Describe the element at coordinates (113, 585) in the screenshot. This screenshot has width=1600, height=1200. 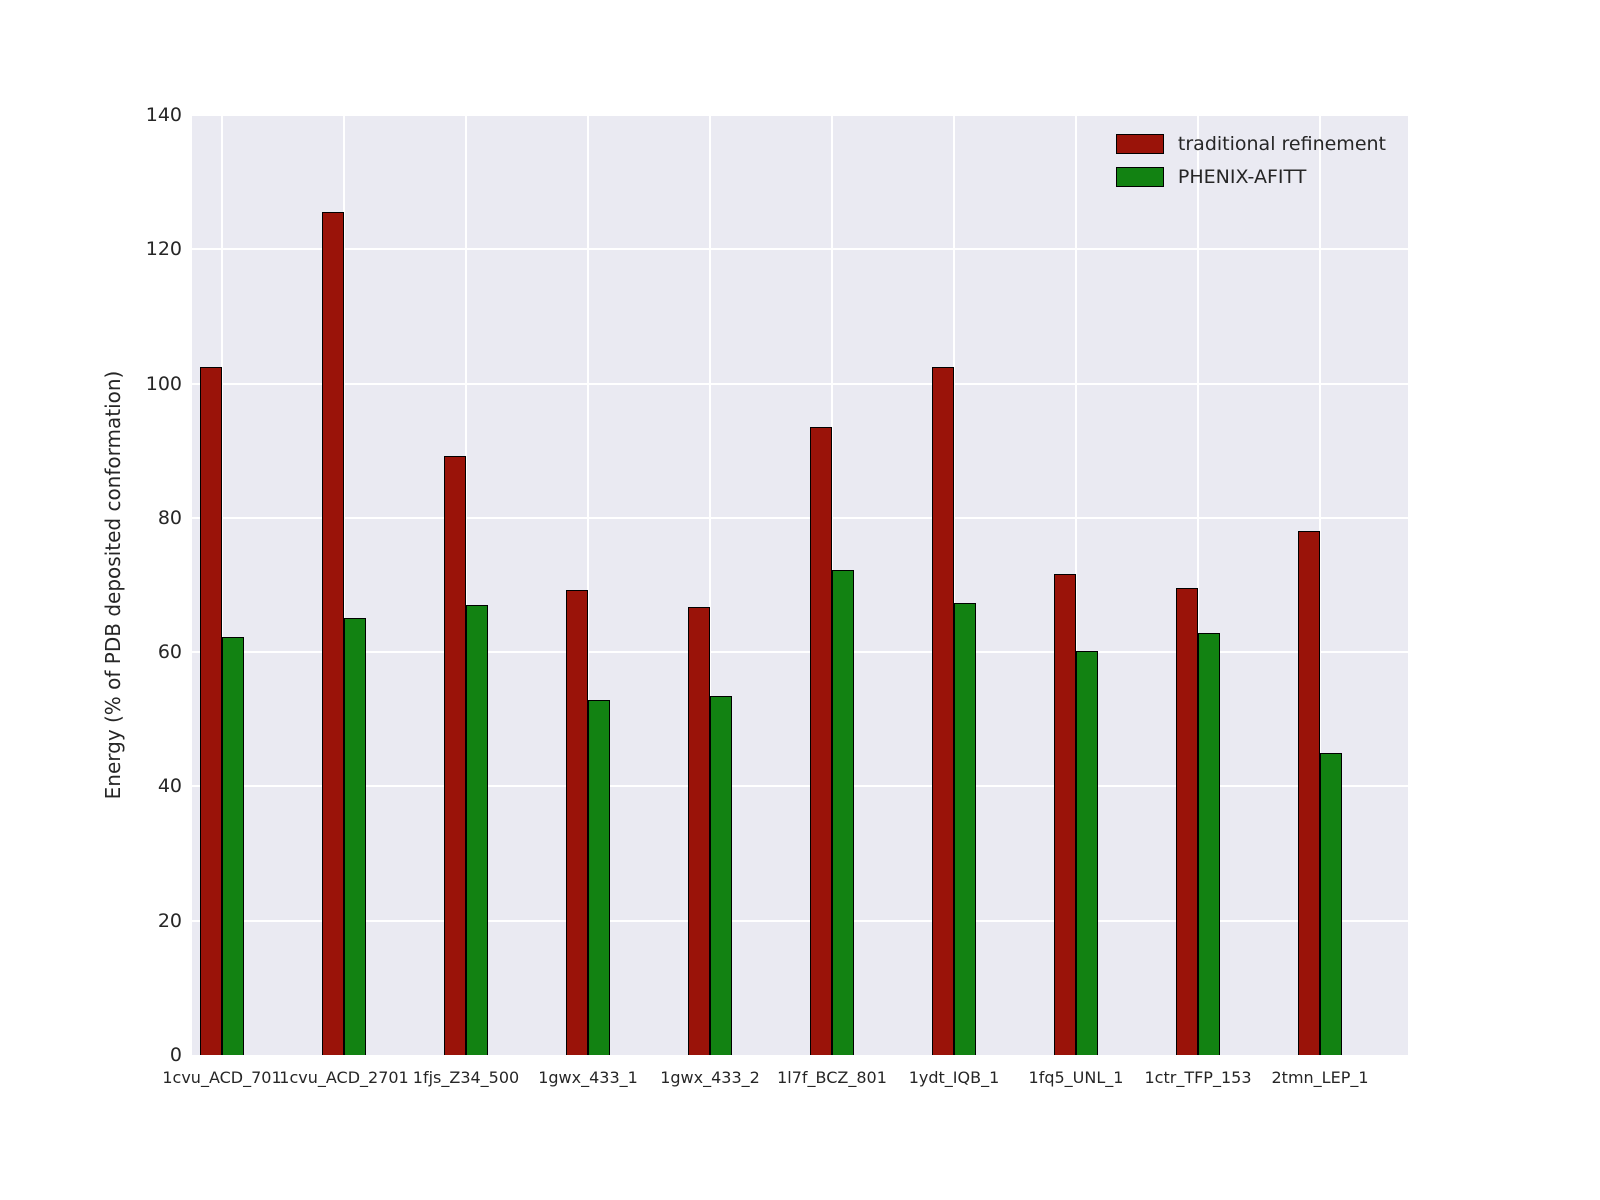
I see `y-axis-label: Energy (% of PDB deposited conformation)` at that location.